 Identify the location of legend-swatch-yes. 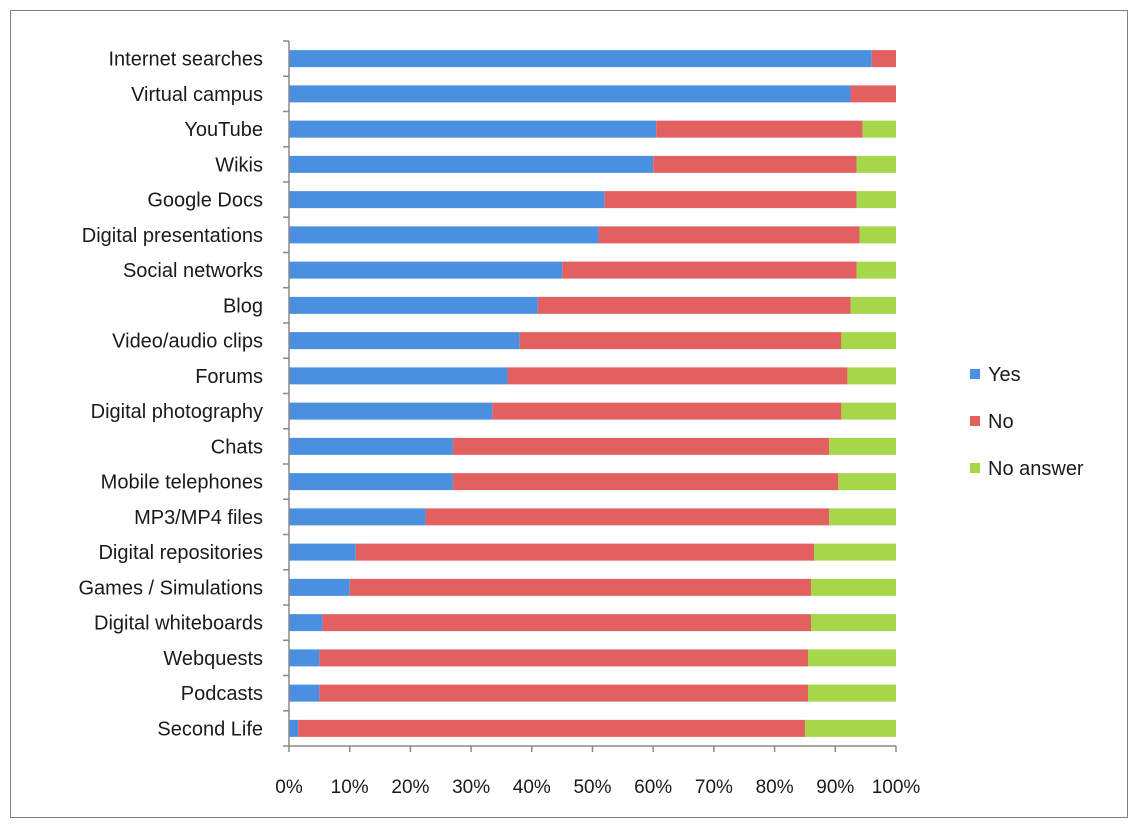
(975, 374).